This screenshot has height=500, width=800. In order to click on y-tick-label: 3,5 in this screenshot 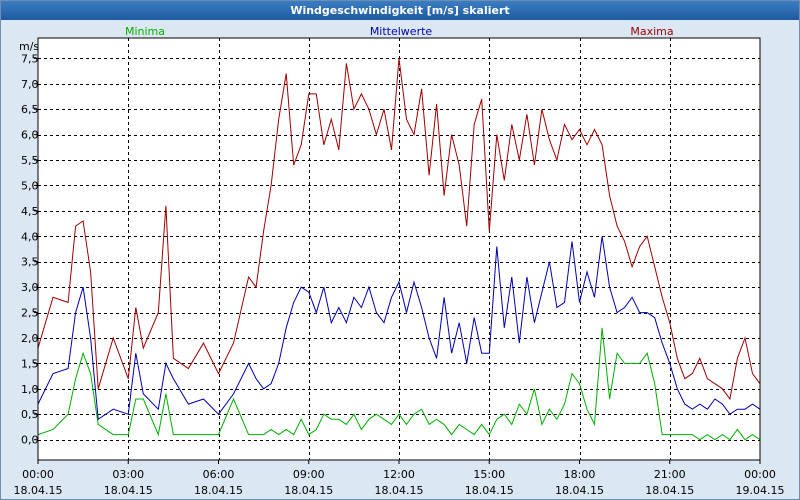, I will do `click(30, 262)`.